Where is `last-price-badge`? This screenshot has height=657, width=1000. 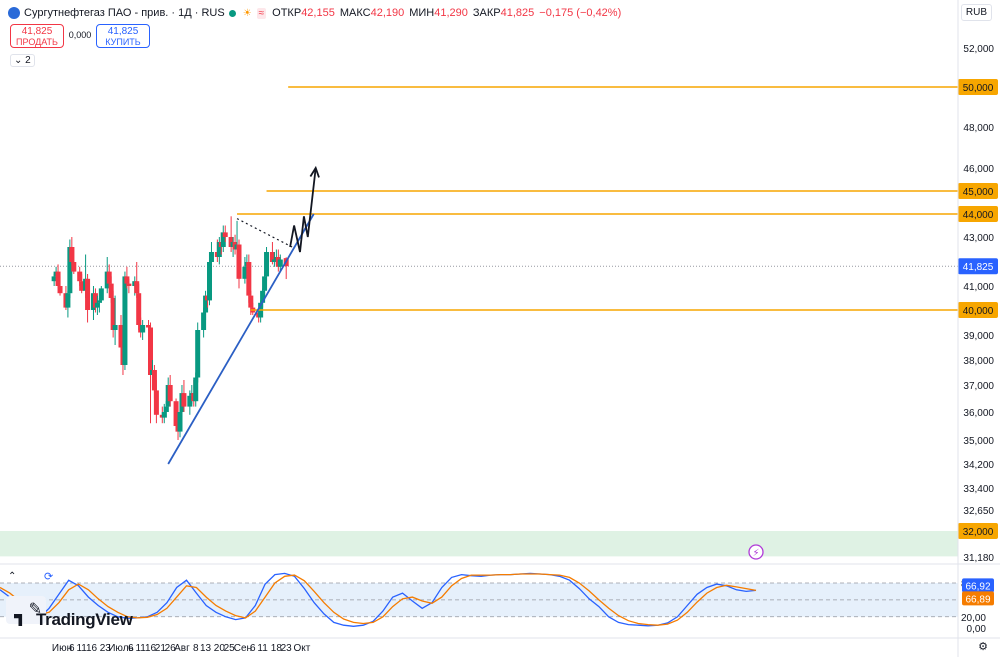
last-price-badge is located at coordinates (978, 266).